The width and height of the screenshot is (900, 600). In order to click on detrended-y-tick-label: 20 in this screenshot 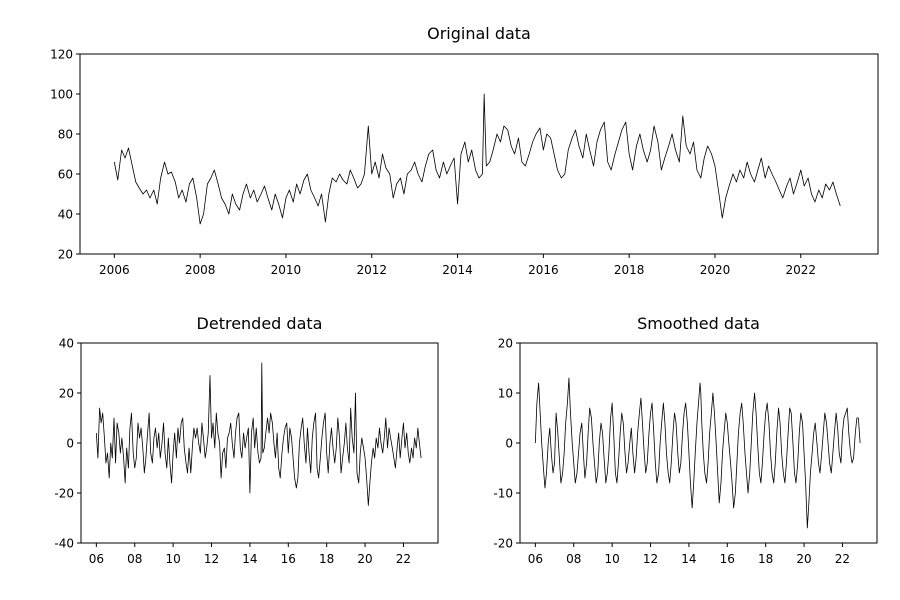, I will do `click(66, 394)`.